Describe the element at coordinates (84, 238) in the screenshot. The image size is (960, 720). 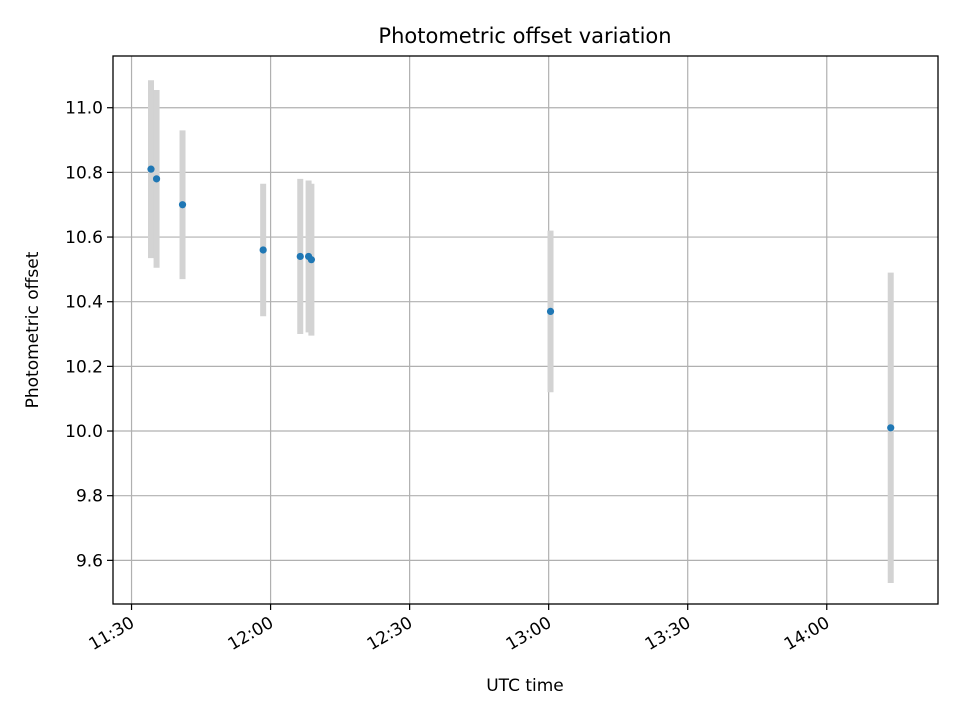
I see `y-tick-label: 10.6` at that location.